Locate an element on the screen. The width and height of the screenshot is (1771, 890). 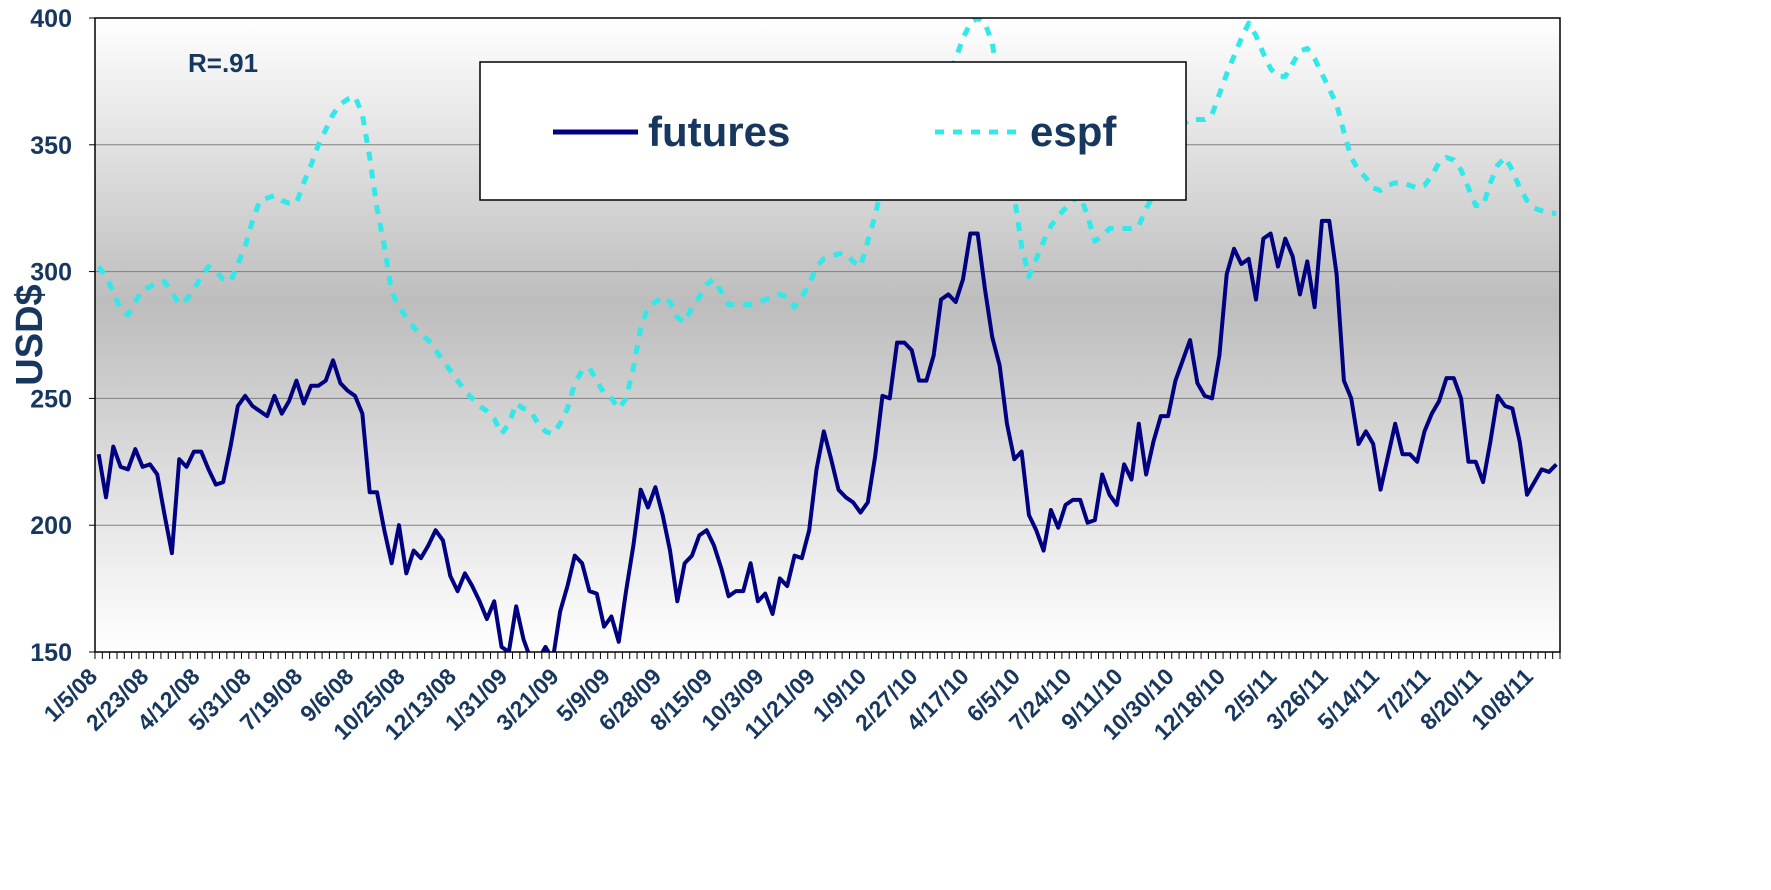
y-tick-label: 150 is located at coordinates (51, 653).